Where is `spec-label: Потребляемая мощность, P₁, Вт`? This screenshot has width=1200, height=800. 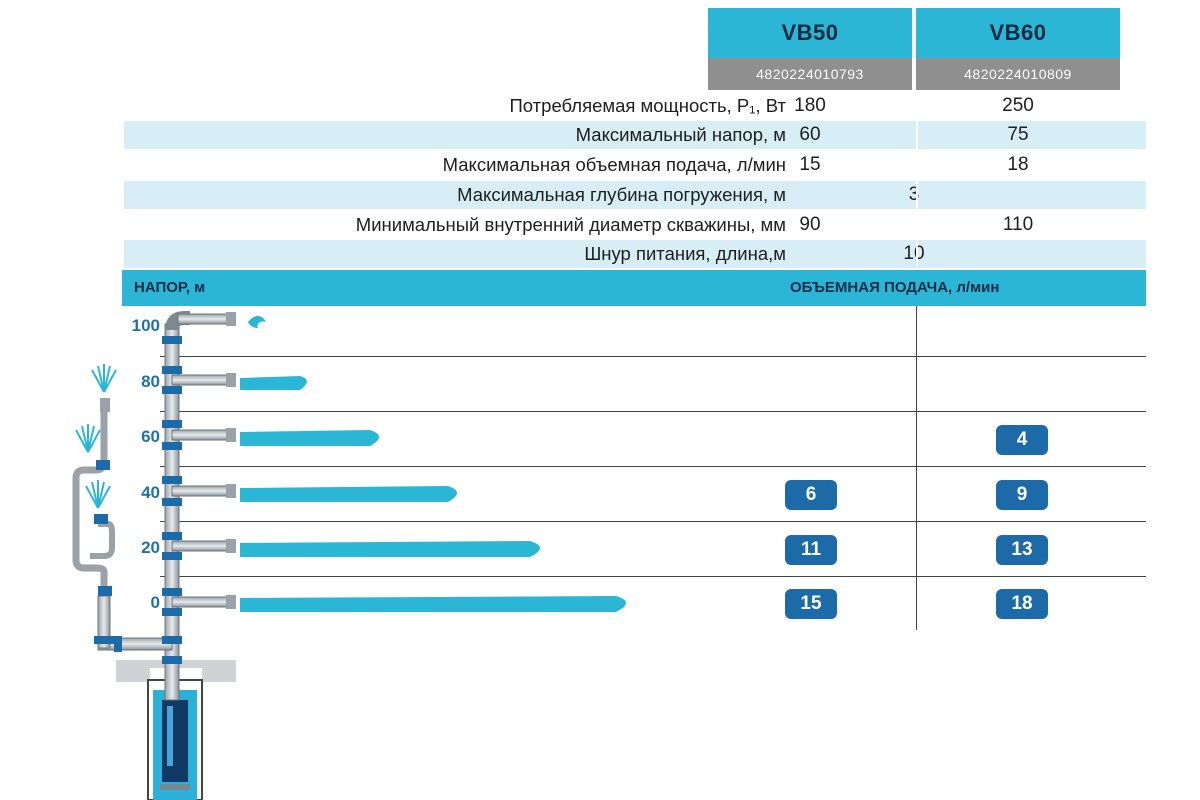
spec-label: Потребляемая мощность, P₁, Вт is located at coordinates (648, 105).